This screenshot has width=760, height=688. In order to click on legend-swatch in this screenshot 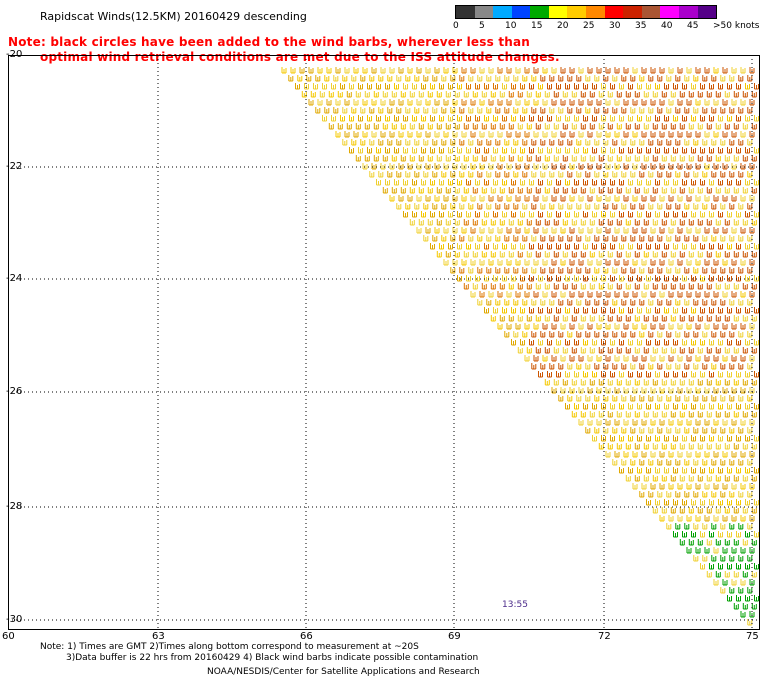, I will do `click(502, 12)`.